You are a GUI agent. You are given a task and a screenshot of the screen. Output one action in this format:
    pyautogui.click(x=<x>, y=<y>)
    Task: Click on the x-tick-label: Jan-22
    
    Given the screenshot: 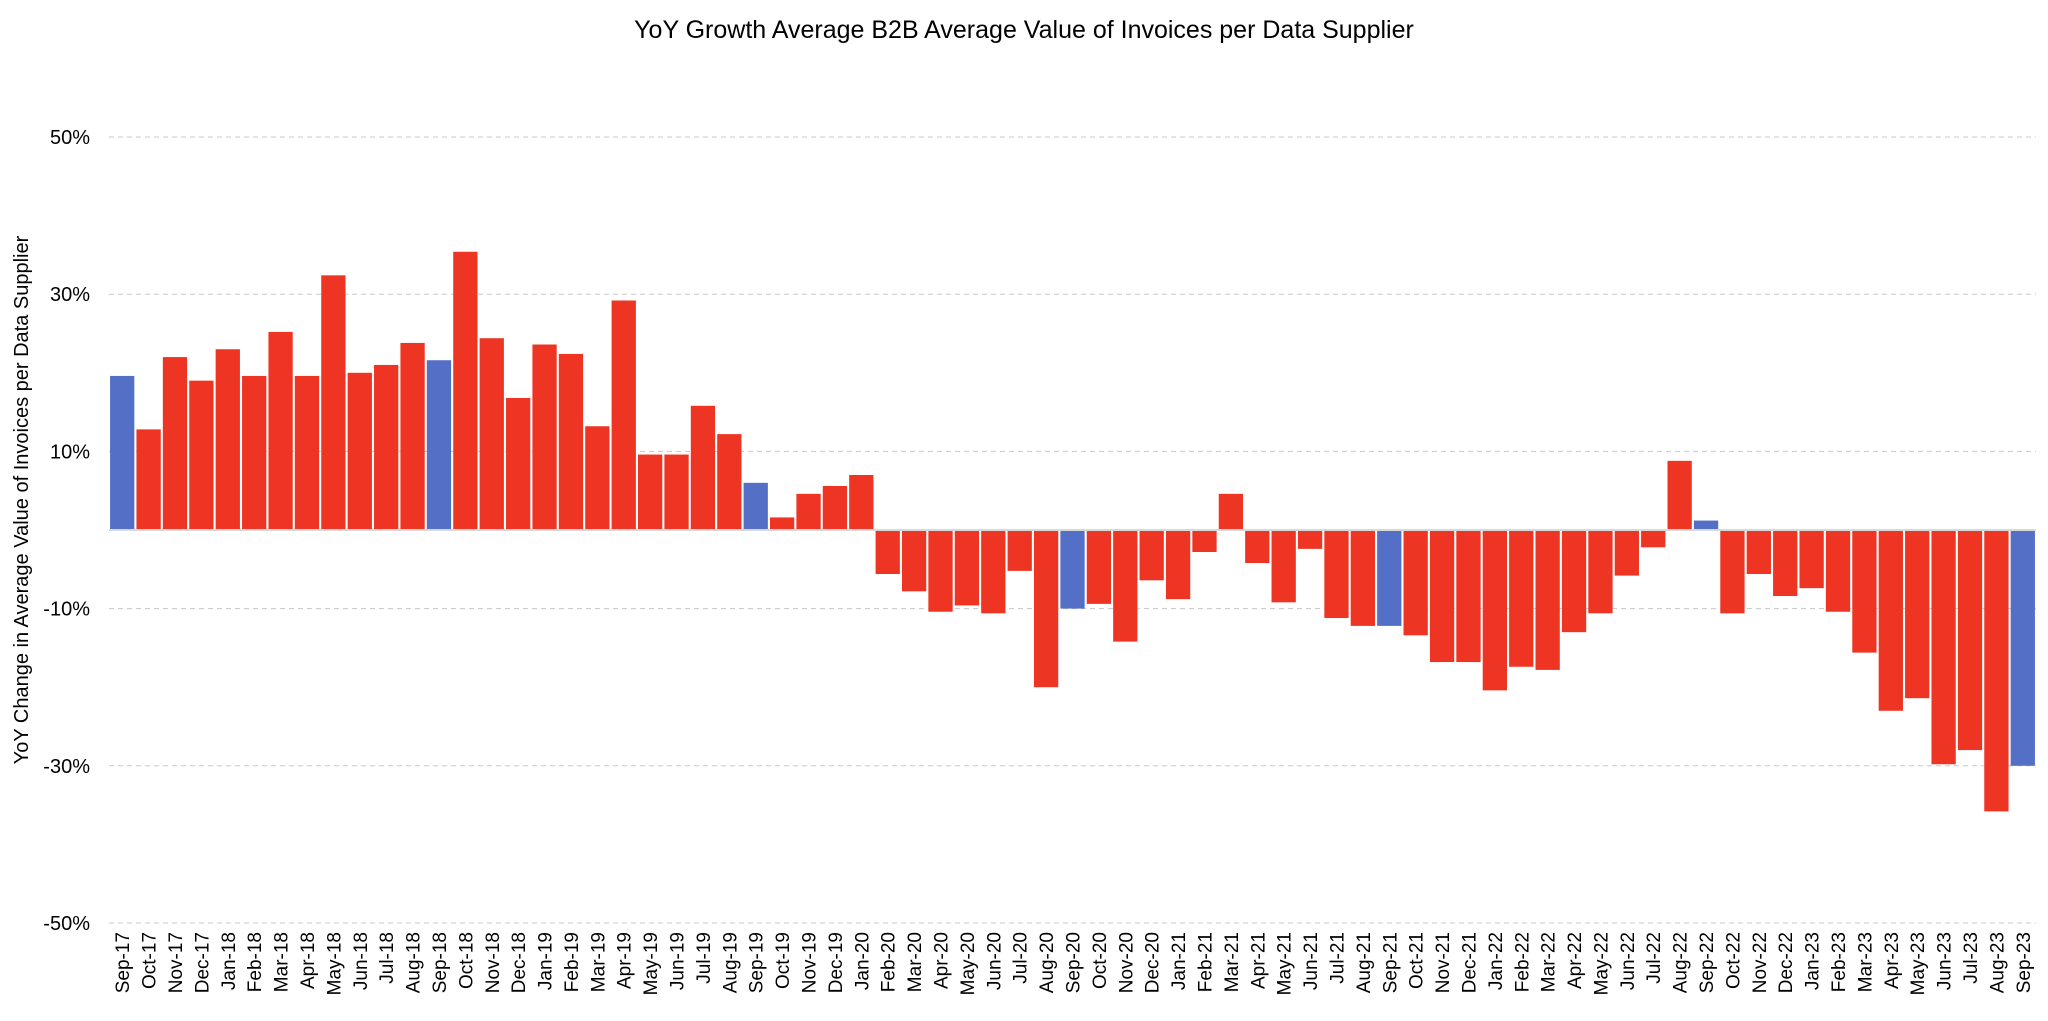 What is the action you would take?
    pyautogui.click(x=1496, y=961)
    